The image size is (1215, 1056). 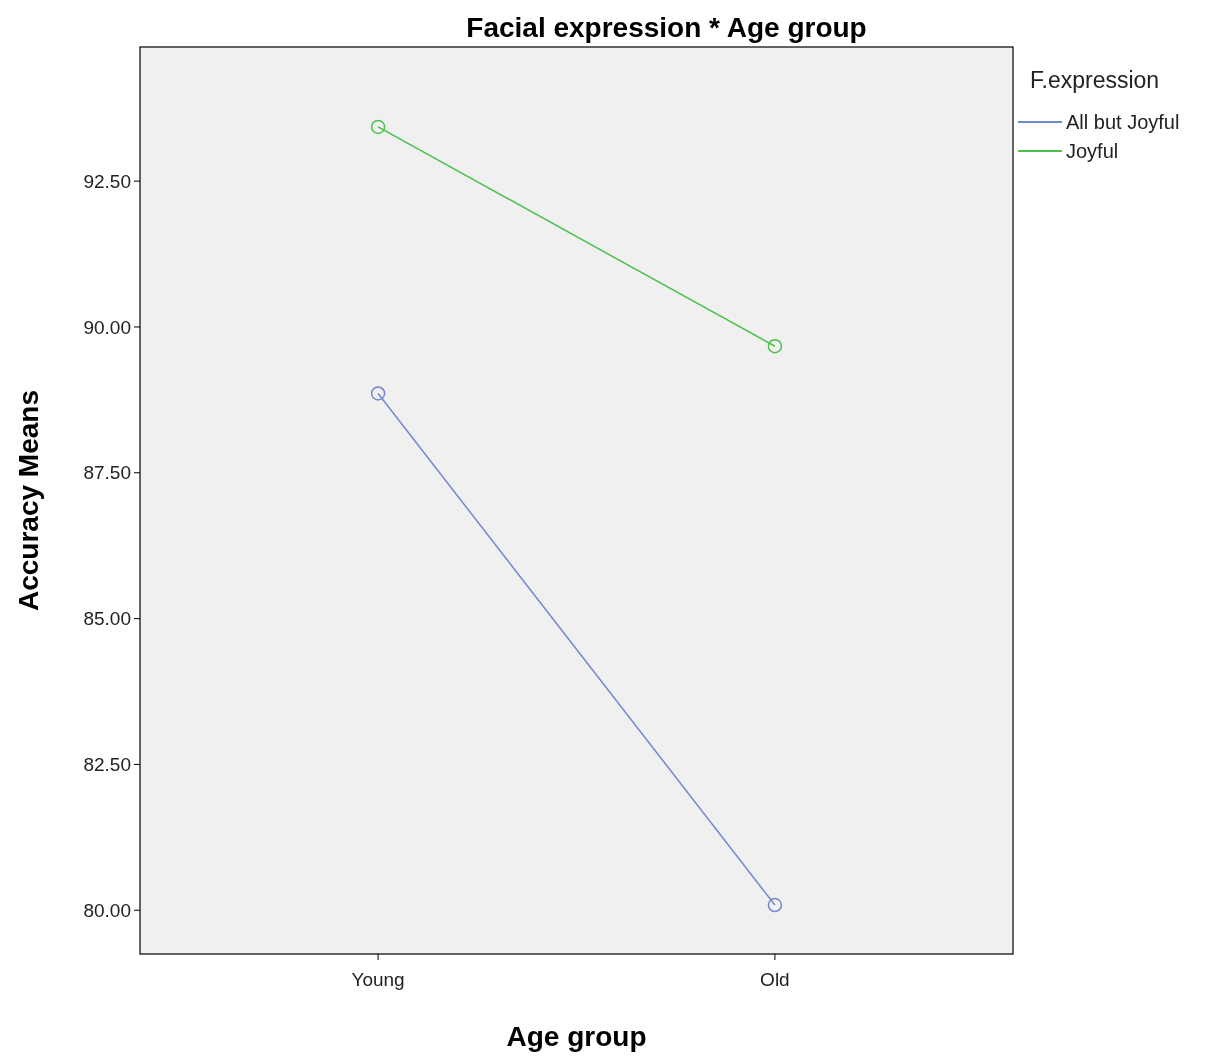 I want to click on legend-label: All but Joyful, so click(x=1123, y=122).